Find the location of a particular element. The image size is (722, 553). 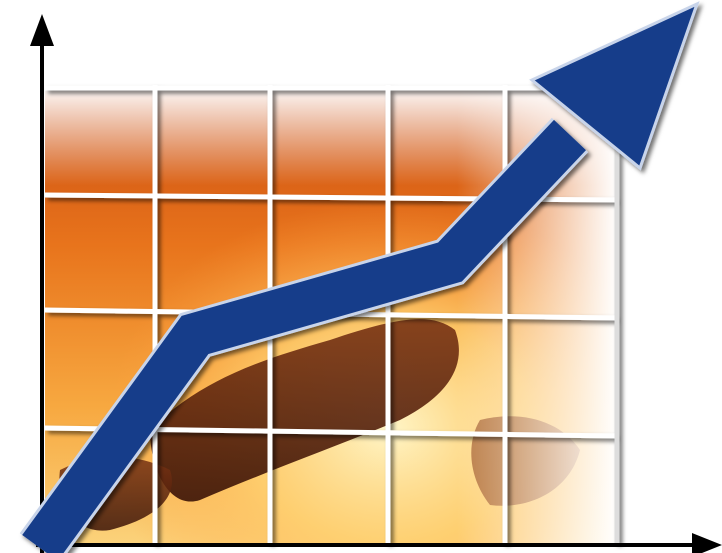

arrow-head is located at coordinates (614, 86).